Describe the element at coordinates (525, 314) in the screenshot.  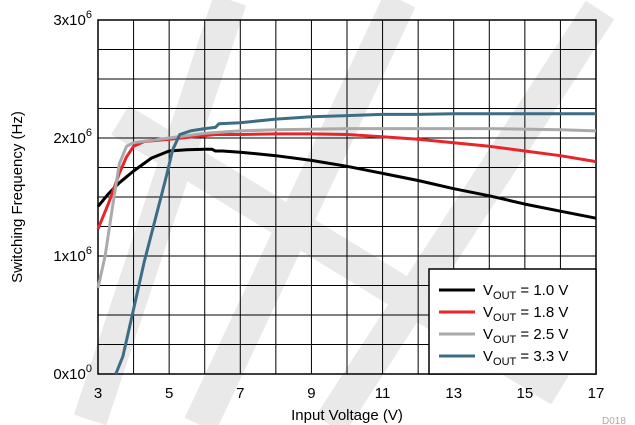
I see `legend-label: VOUT = 1.8 V` at that location.